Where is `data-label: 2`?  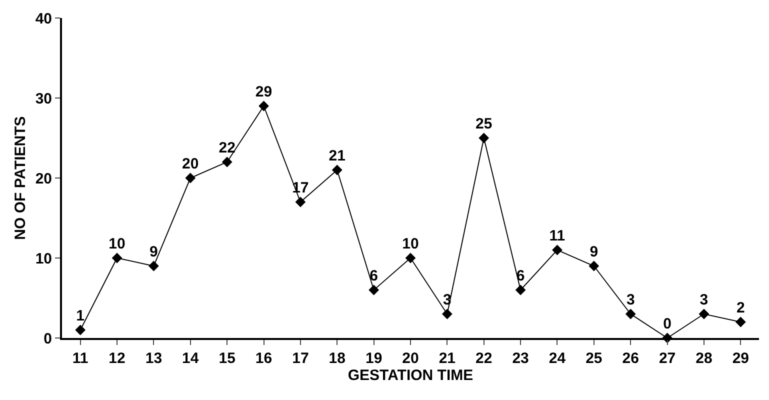
data-label: 2 is located at coordinates (740, 307).